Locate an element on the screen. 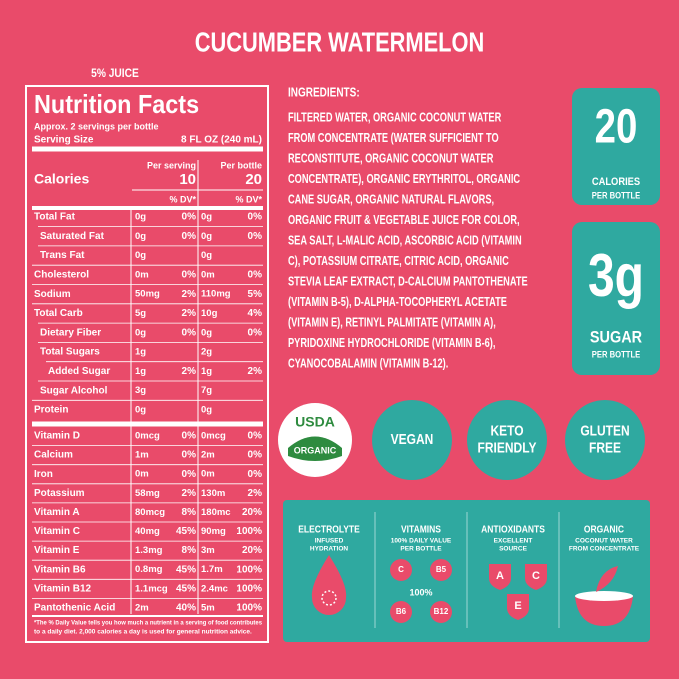 The width and height of the screenshot is (679, 679). dv-bottle: 20% is located at coordinates (252, 550).